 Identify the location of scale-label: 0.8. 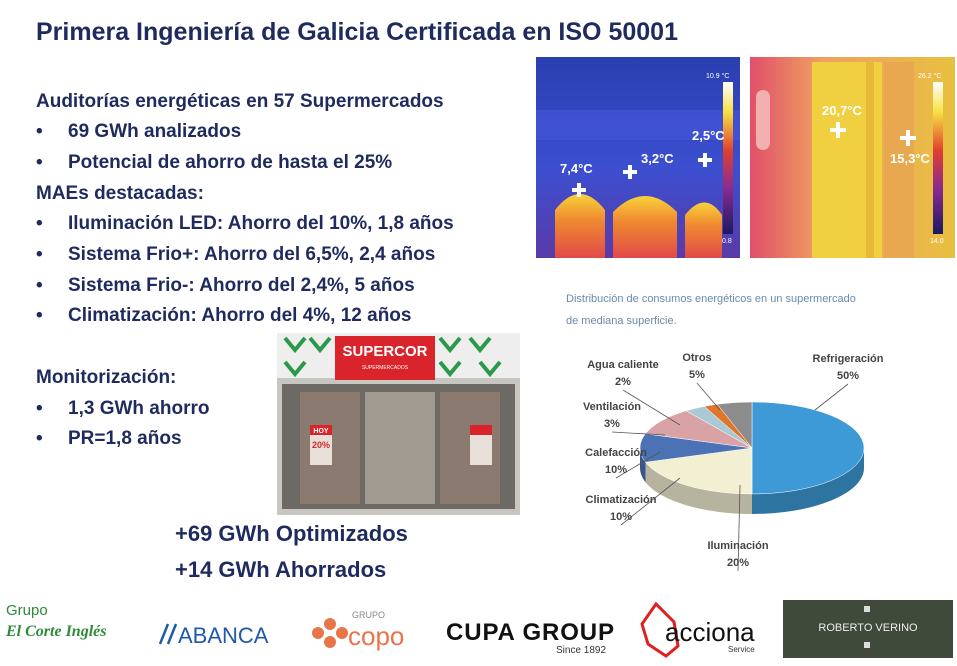
(727, 241).